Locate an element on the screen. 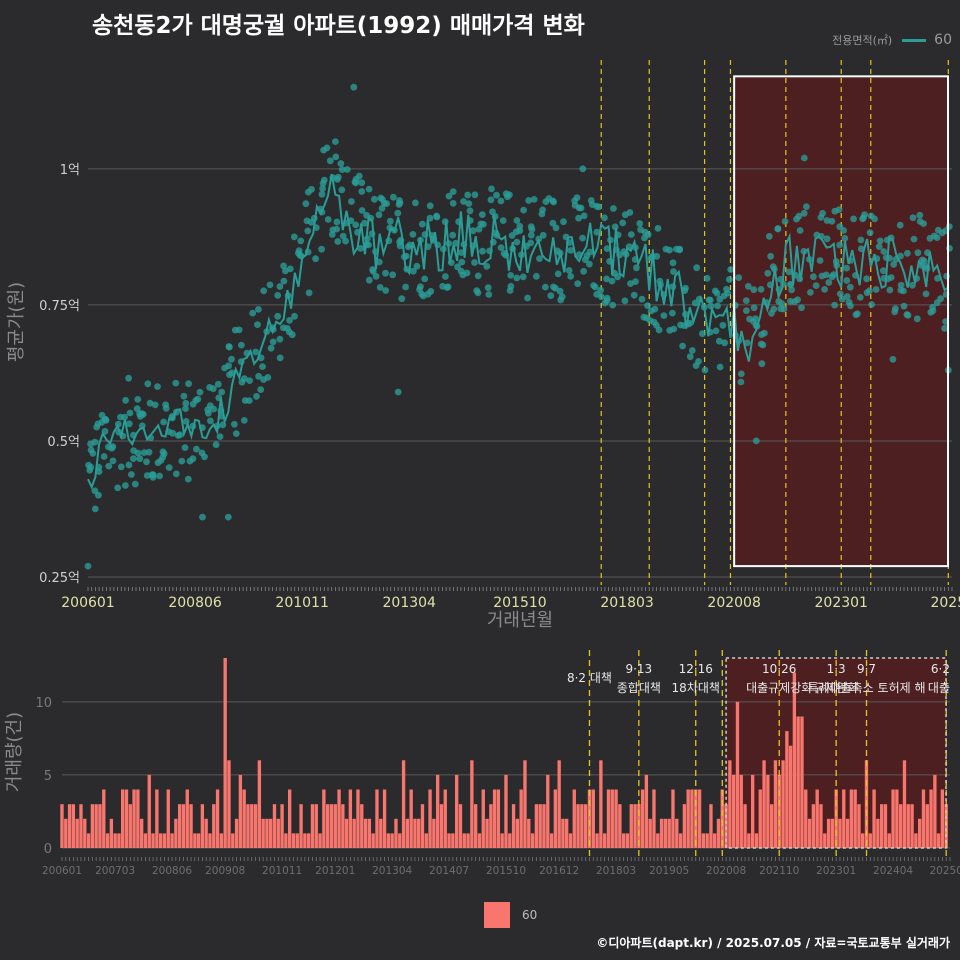 The height and width of the screenshot is (960, 960). y-tick-label: 0.5억 is located at coordinates (63, 442).